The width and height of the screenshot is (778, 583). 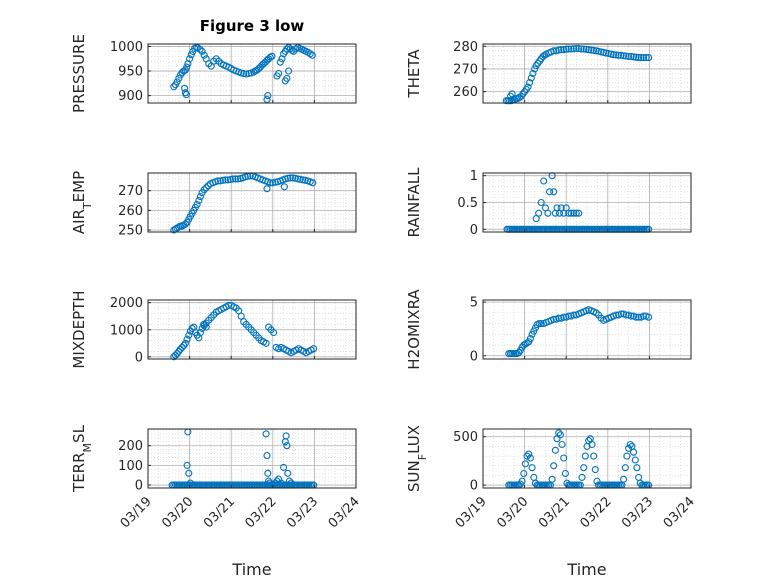 I want to click on panel-4-y-axis-label-part: RAINFALL, so click(x=414, y=202).